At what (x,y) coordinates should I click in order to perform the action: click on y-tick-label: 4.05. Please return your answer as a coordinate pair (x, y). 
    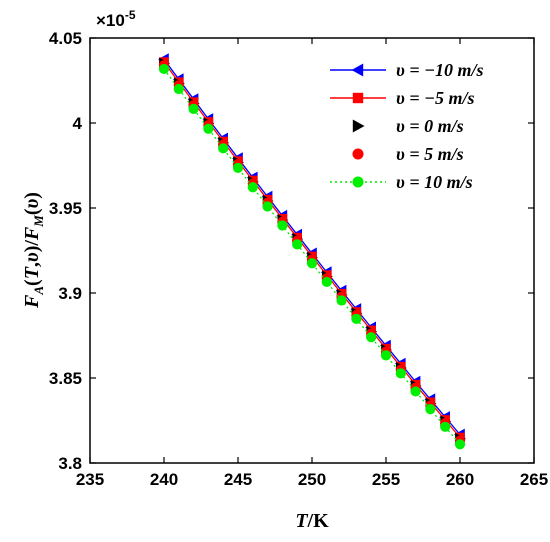
    Looking at the image, I should click on (65, 38).